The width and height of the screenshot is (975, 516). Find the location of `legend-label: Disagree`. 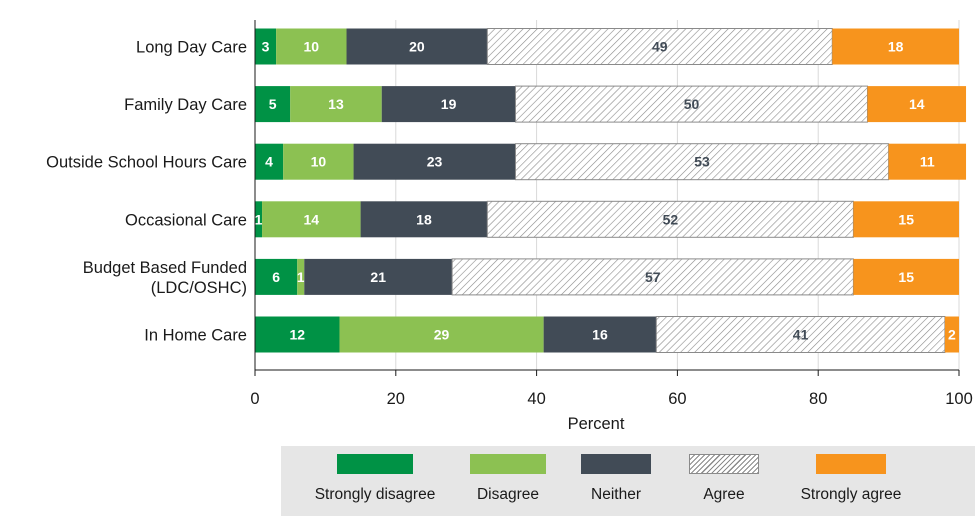

legend-label: Disagree is located at coordinates (508, 494).